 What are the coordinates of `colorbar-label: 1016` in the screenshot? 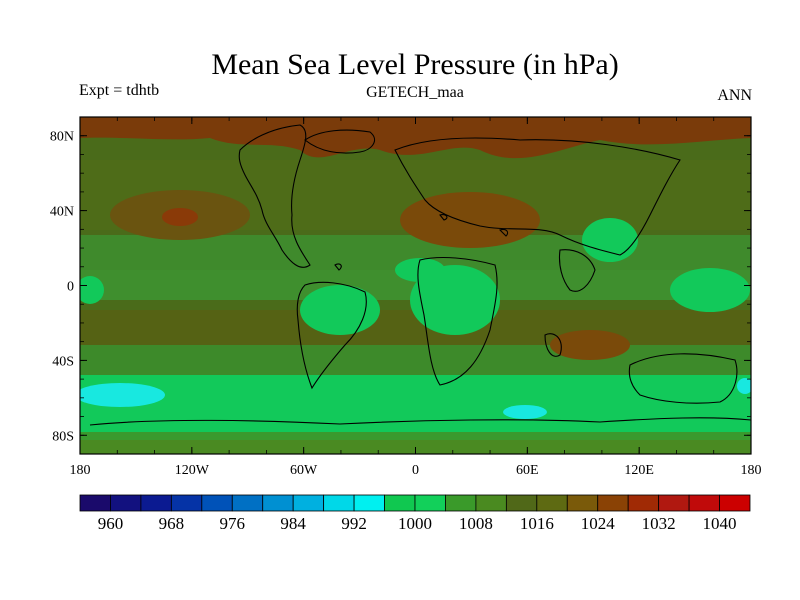 It's located at (537, 523).